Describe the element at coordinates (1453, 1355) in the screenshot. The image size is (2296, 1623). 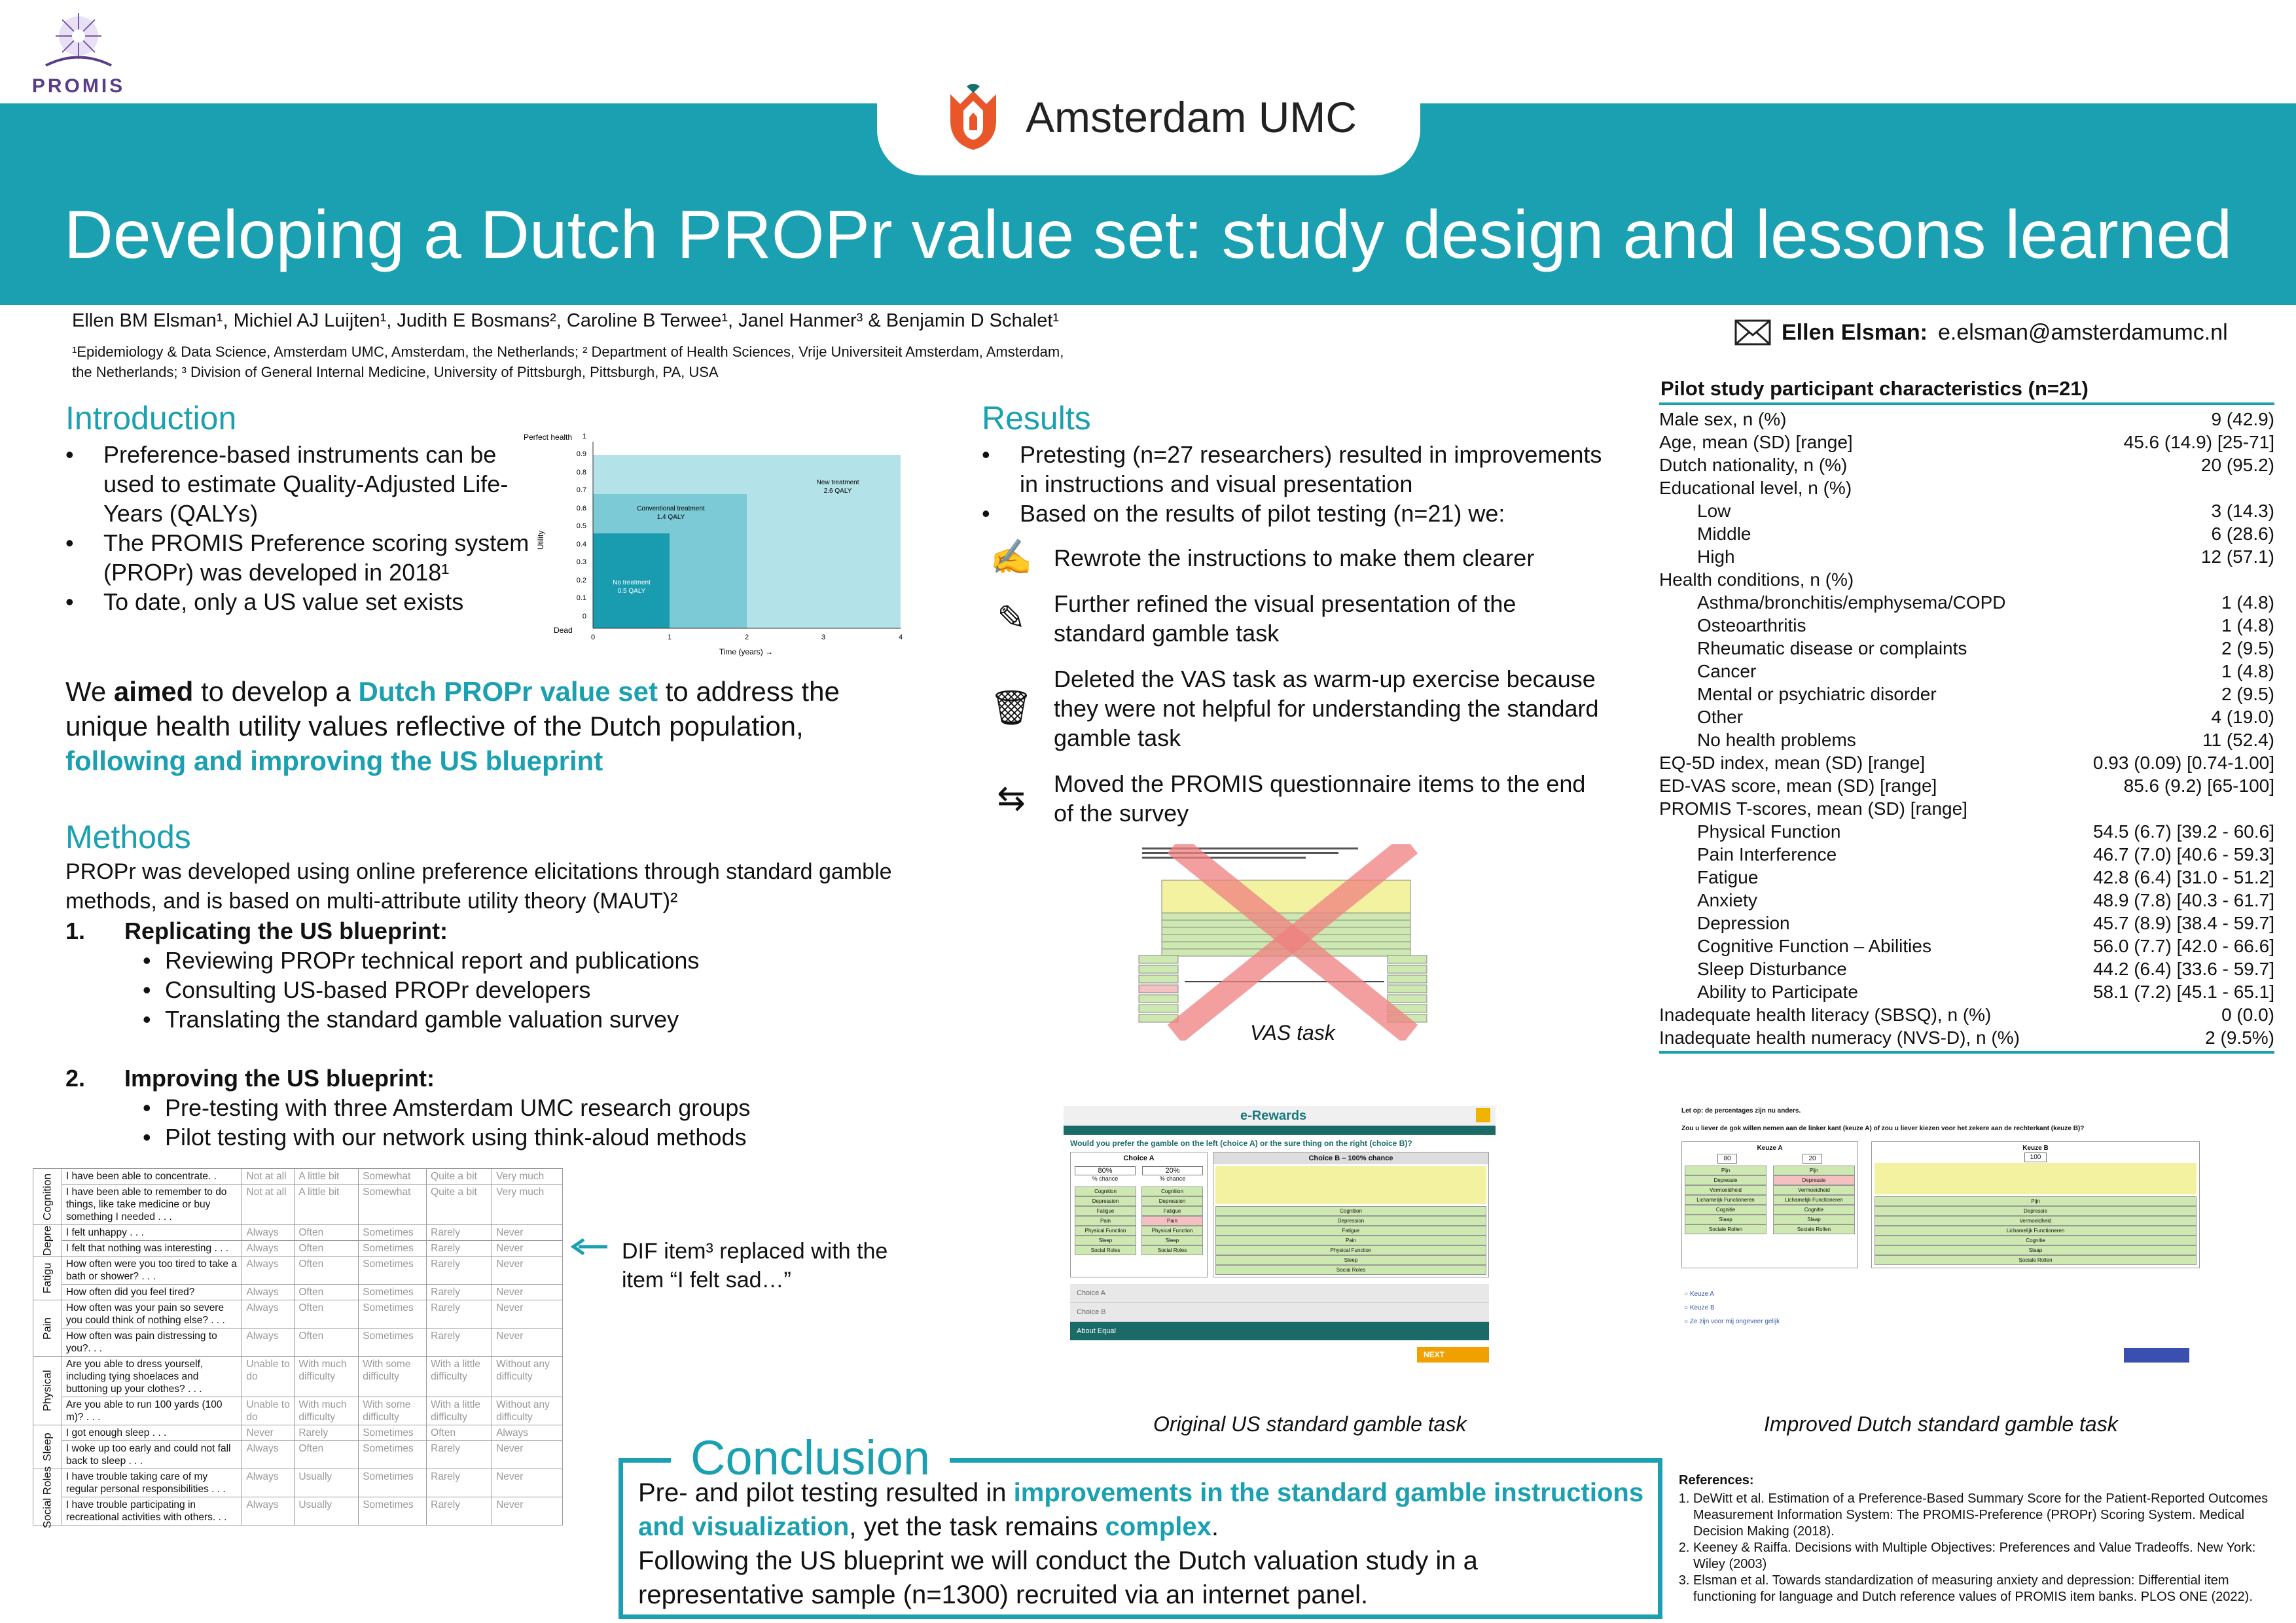
I see `next-button: NEXT` at that location.